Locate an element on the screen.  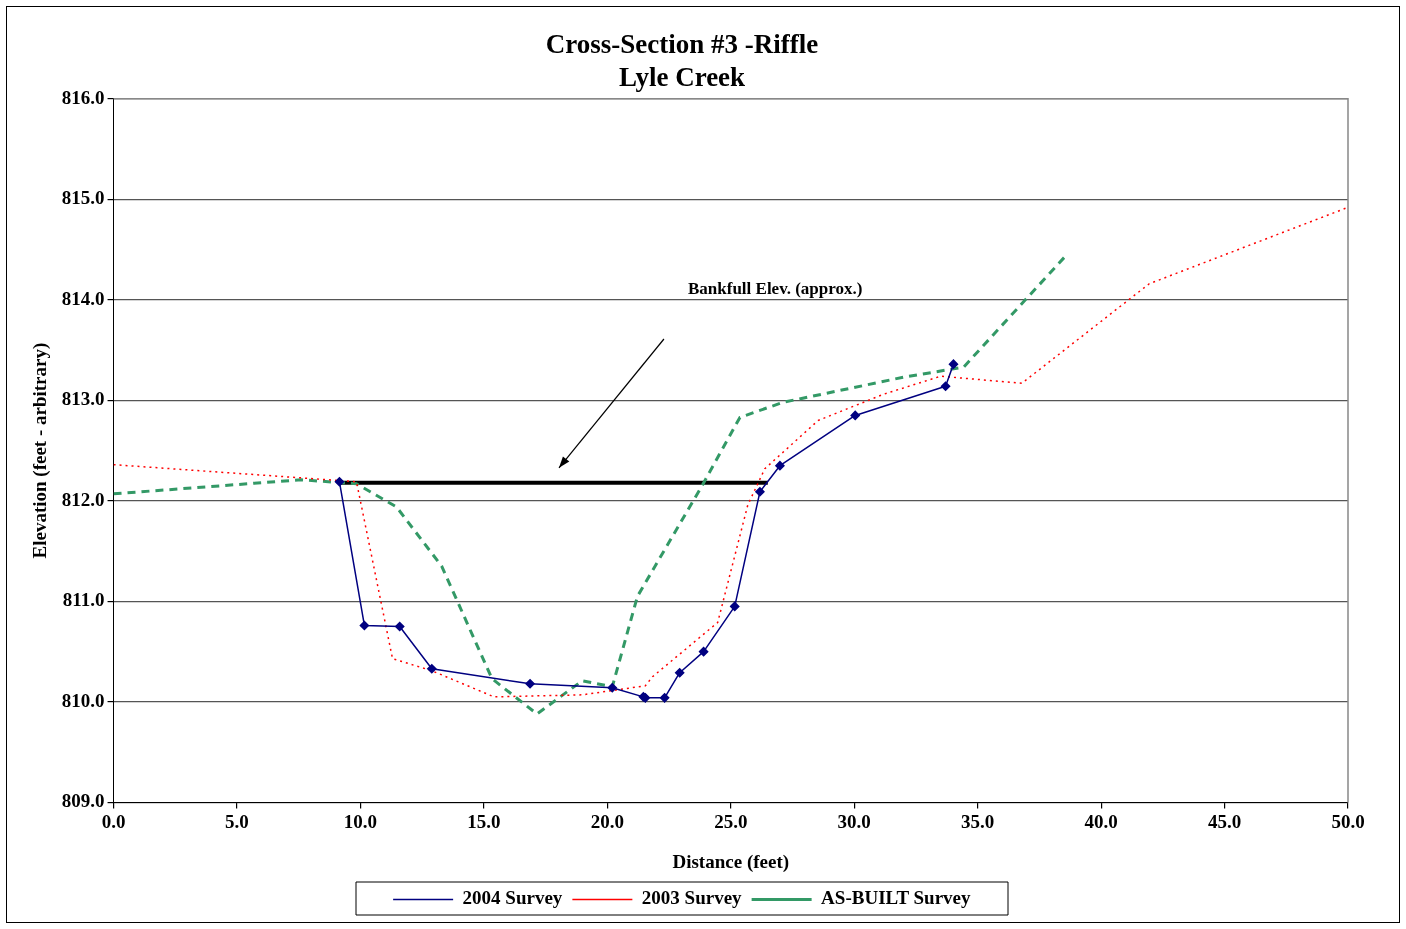
y-tick-label: 809.0 is located at coordinates (83, 801).